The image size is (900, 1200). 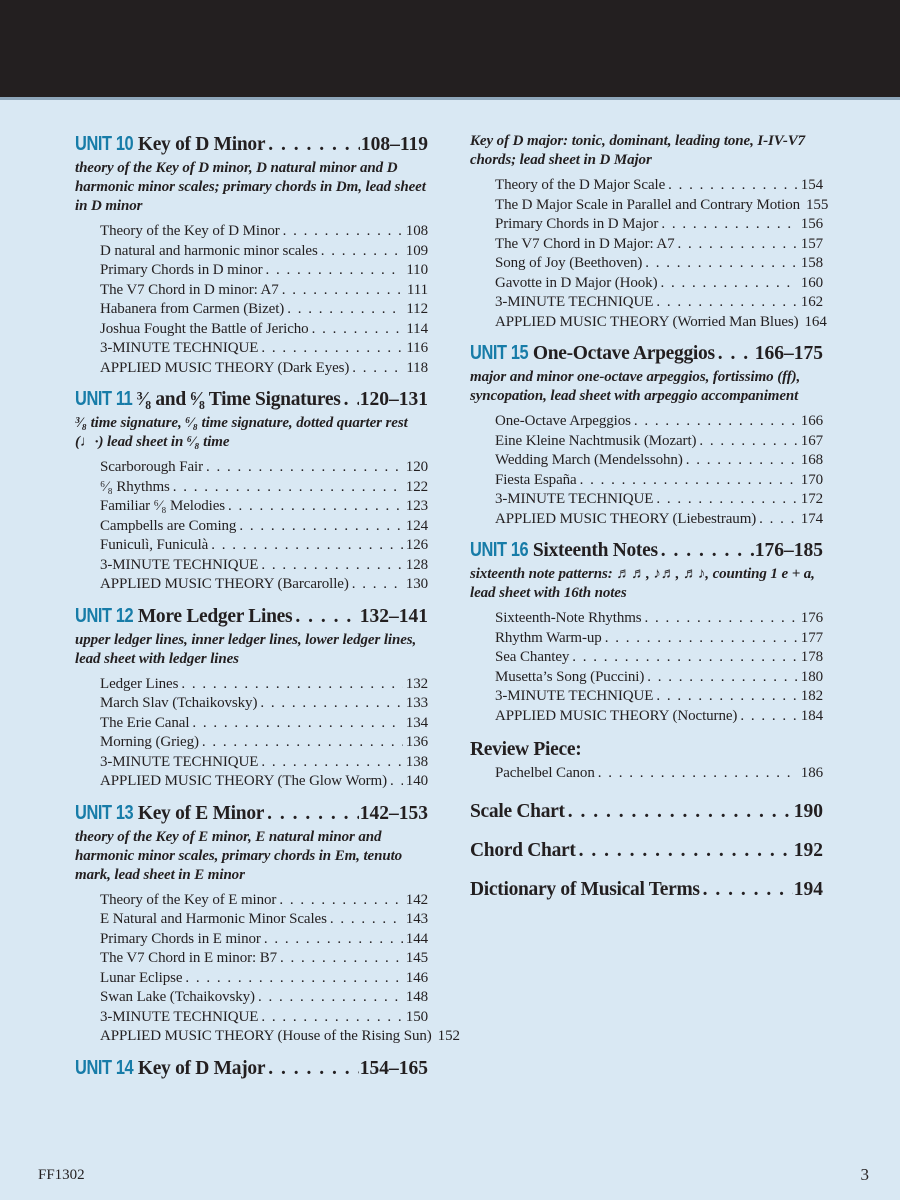 What do you see at coordinates (251, 271) in the screenshot?
I see `toc-item: Primary Chords in D minor 110` at bounding box center [251, 271].